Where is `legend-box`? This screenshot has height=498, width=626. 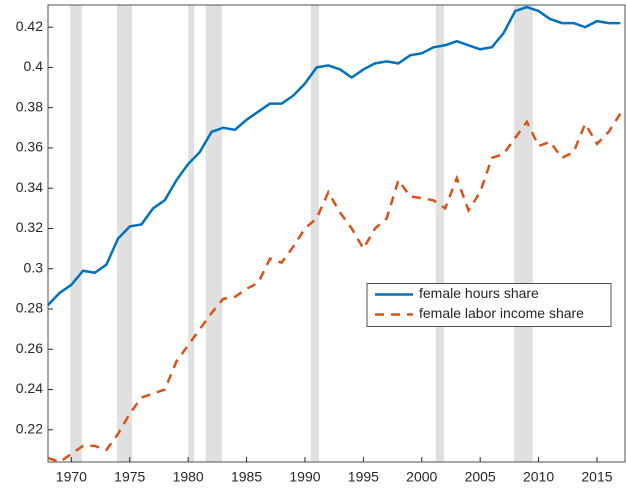
legend-box is located at coordinates (489, 305).